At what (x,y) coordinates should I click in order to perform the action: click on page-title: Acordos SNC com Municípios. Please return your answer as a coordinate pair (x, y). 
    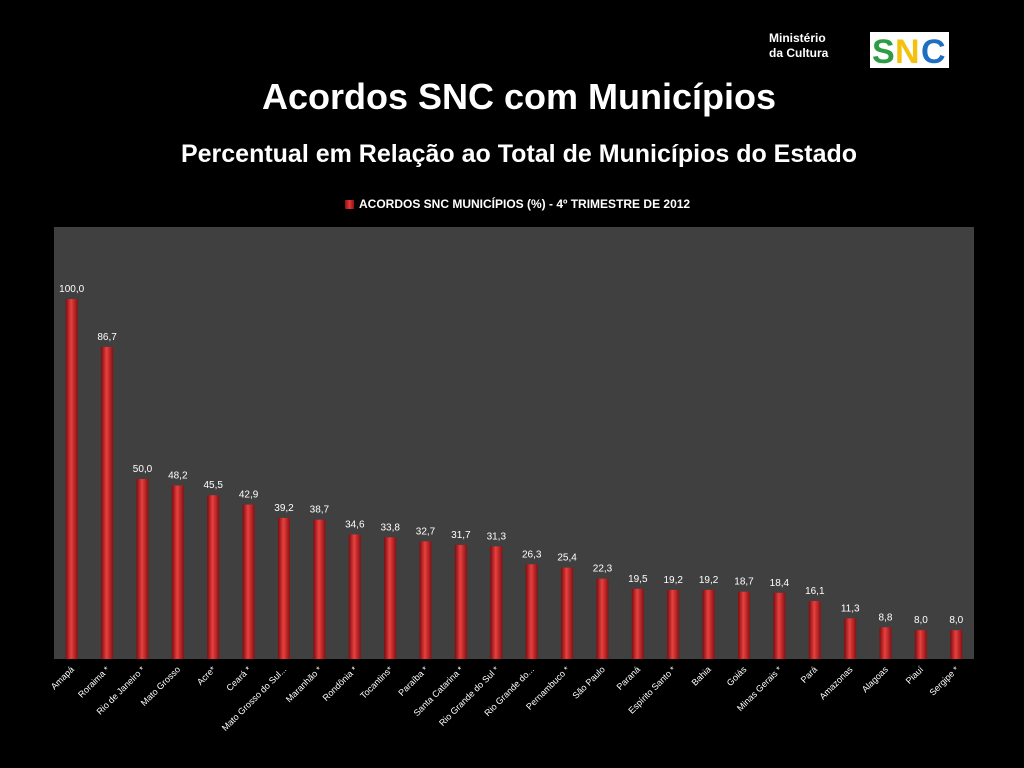
    Looking at the image, I should click on (519, 96).